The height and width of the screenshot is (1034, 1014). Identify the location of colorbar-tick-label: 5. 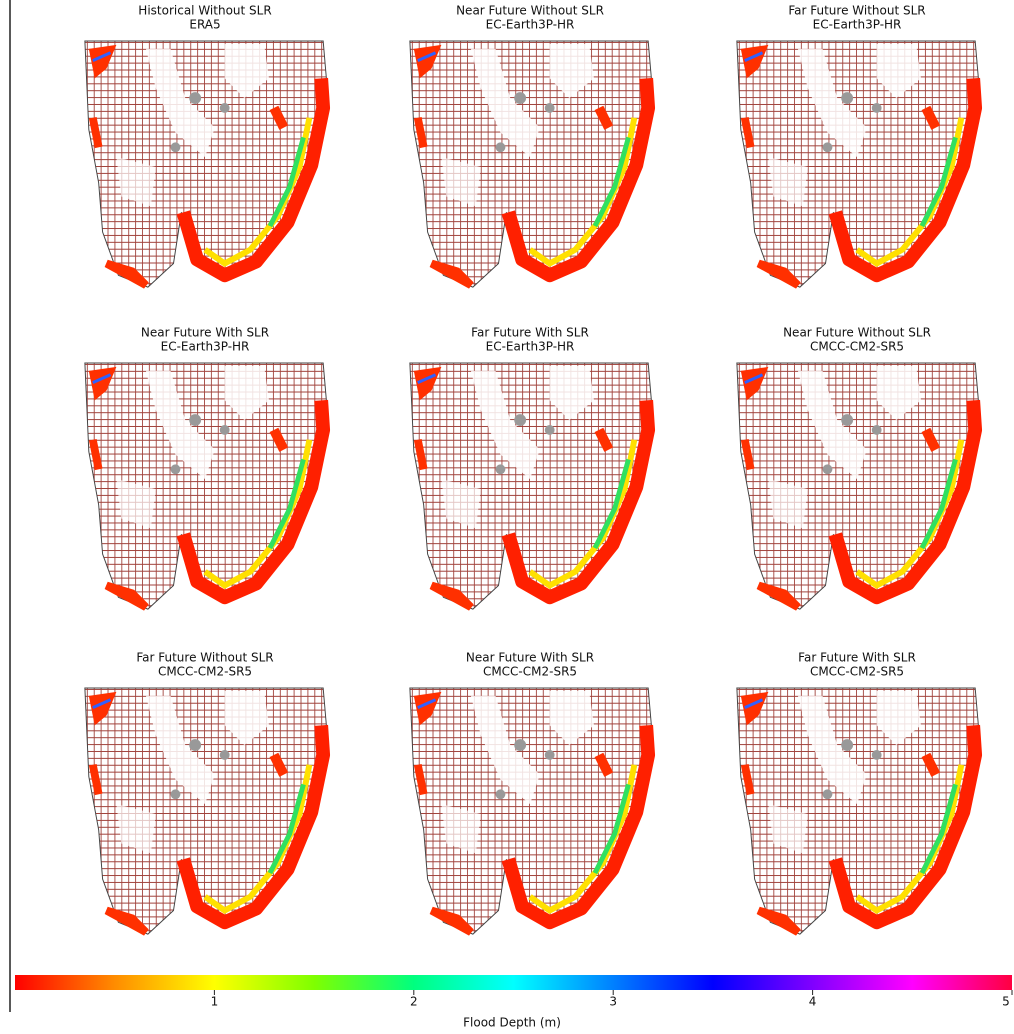
(1006, 1002).